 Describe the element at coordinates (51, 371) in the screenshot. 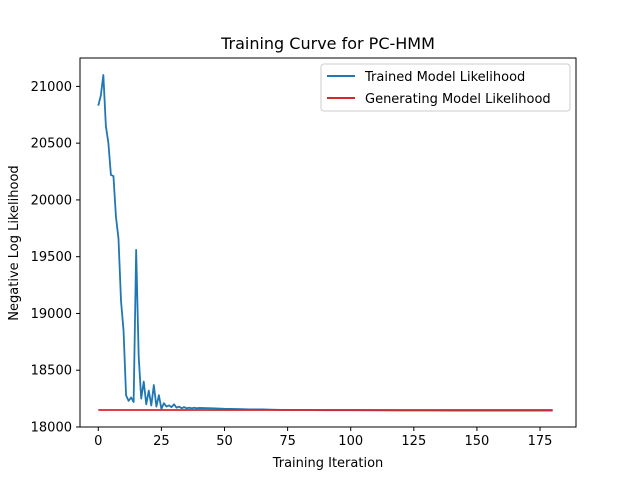

I see `y-tick-label: 18500` at that location.